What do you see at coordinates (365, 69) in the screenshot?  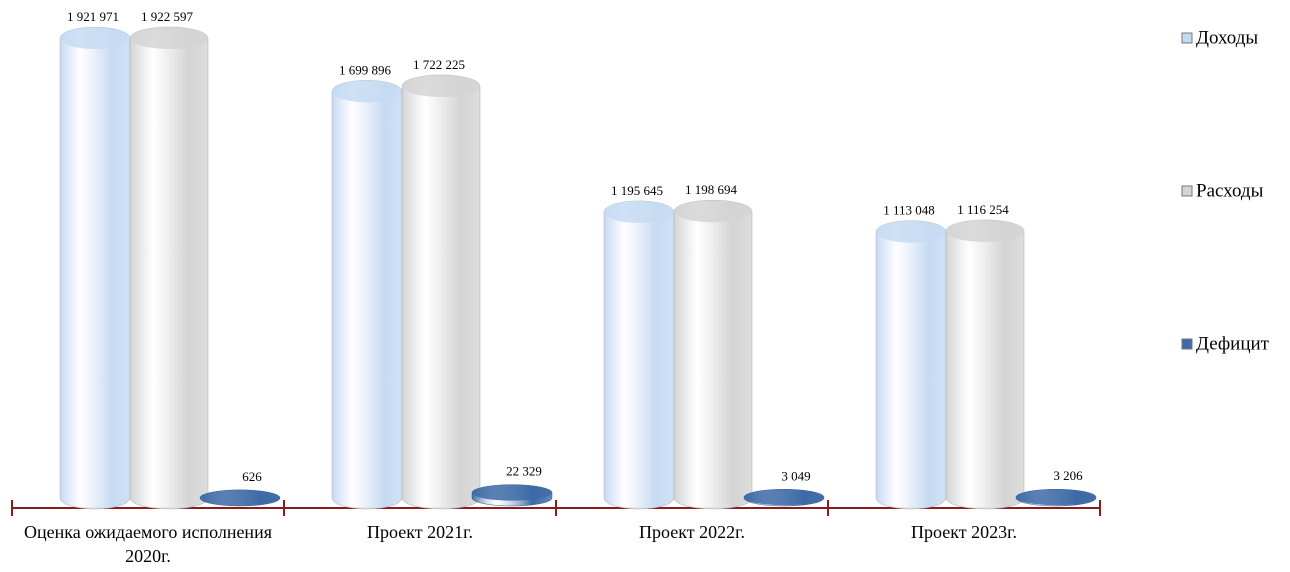 I see `data-label: 1 699 896` at bounding box center [365, 69].